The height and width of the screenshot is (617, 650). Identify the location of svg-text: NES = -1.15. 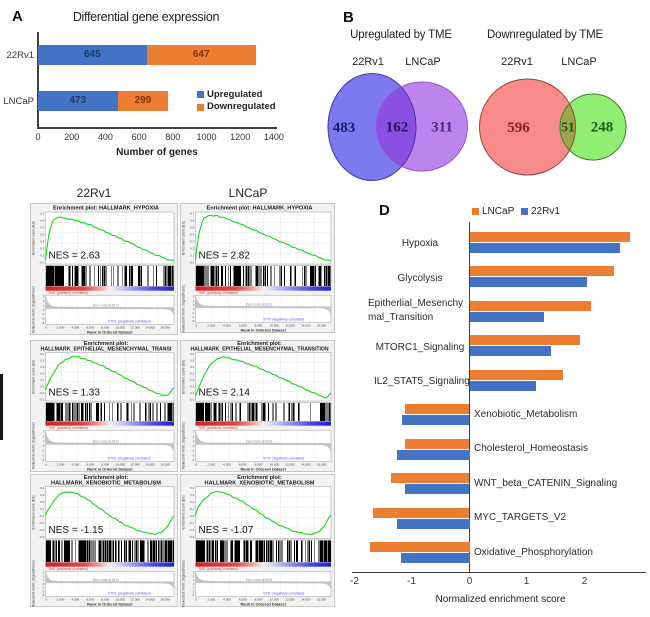
(76, 530).